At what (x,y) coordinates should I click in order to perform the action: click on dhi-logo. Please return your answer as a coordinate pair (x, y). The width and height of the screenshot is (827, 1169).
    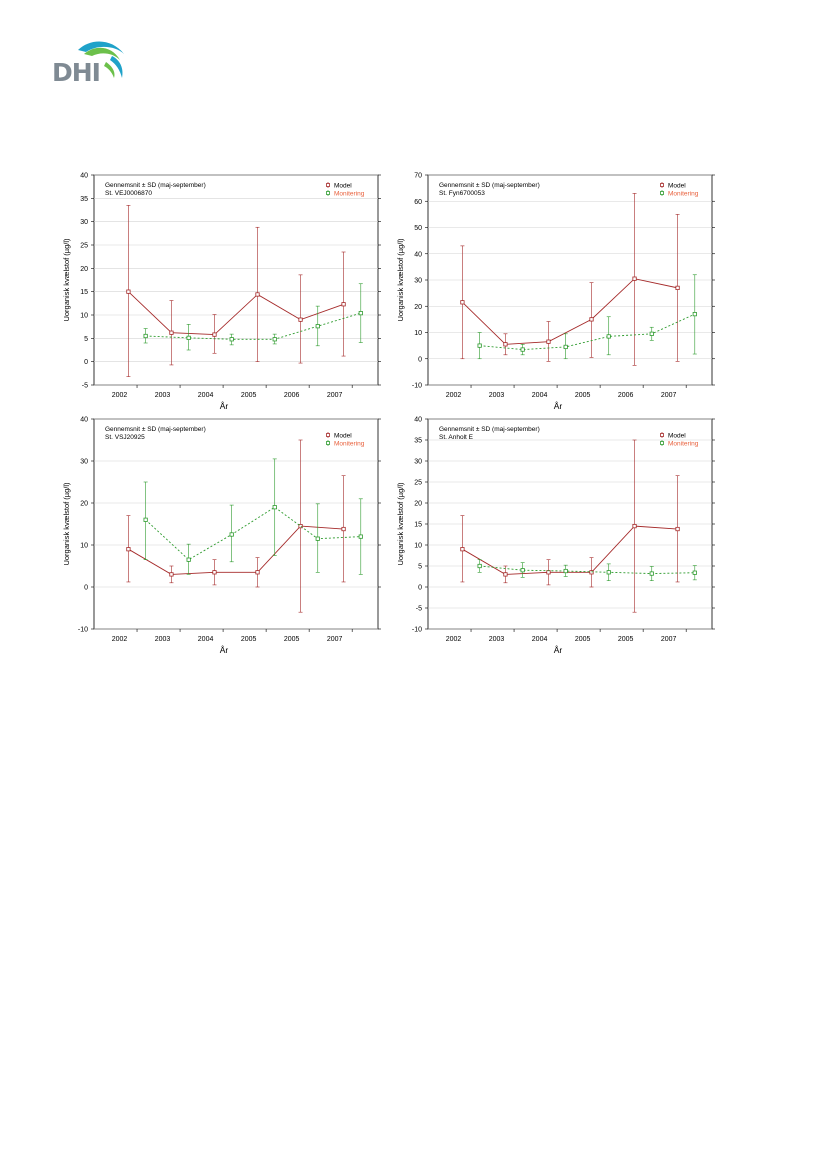
    Looking at the image, I should click on (90, 59).